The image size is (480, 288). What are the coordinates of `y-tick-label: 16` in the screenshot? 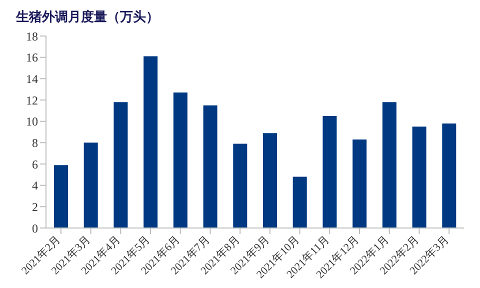 It's located at (32, 57).